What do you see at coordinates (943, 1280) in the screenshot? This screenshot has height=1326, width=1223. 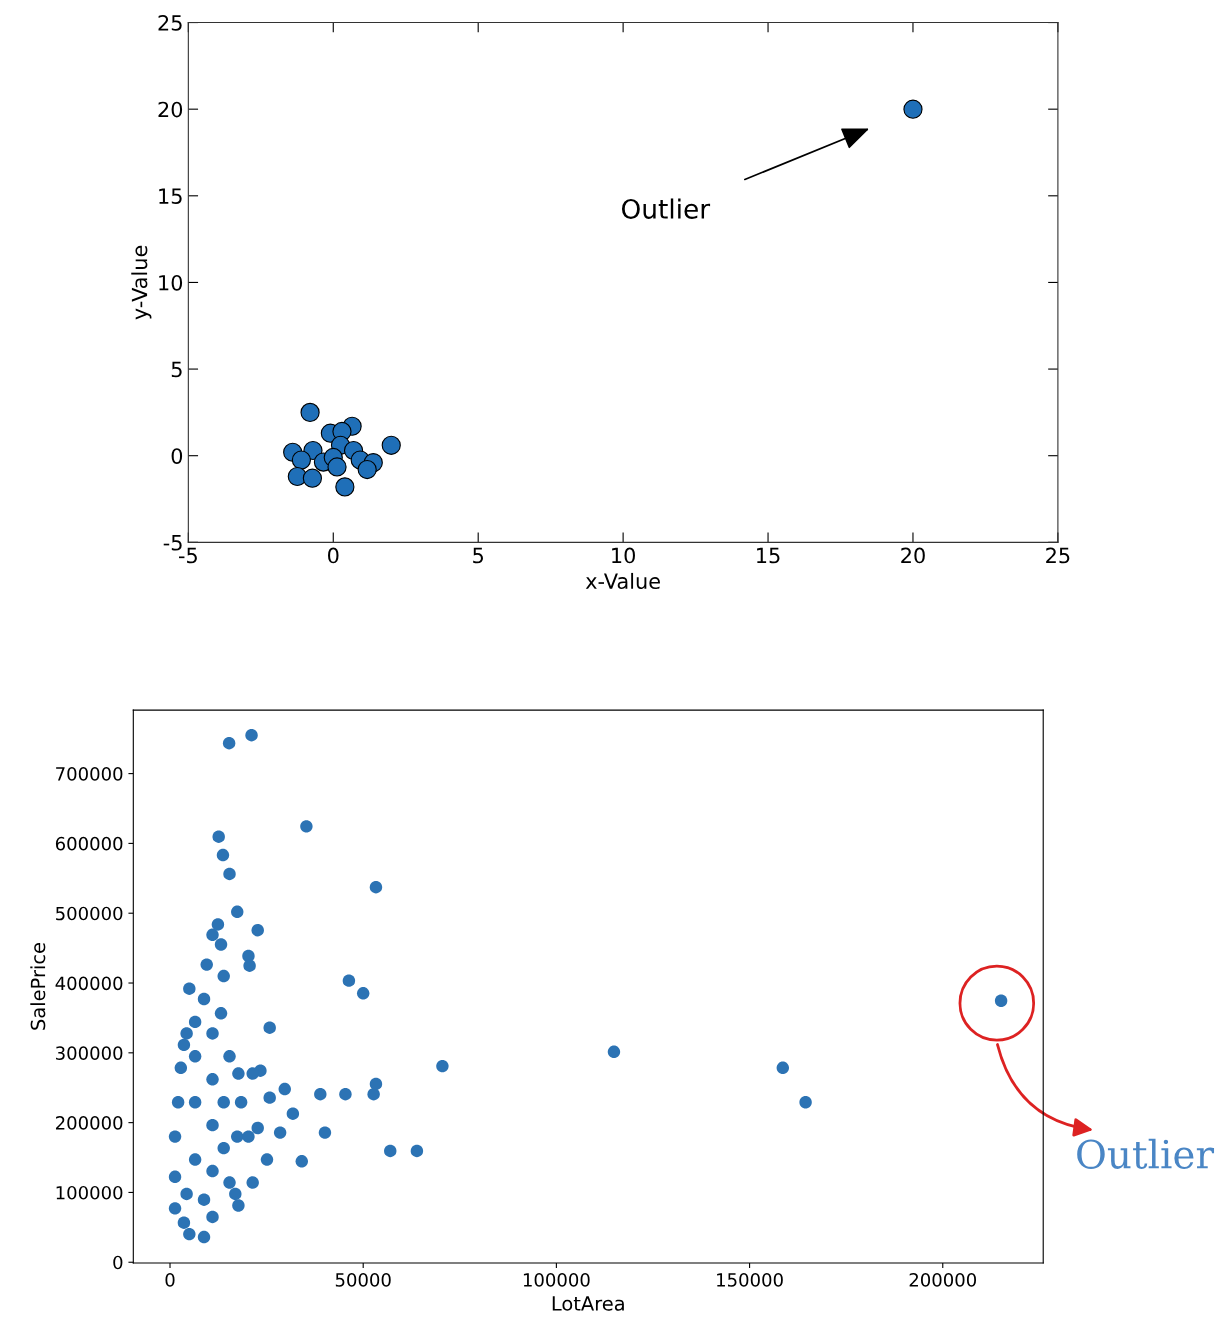 I see `x-tick-label: 200000` at bounding box center [943, 1280].